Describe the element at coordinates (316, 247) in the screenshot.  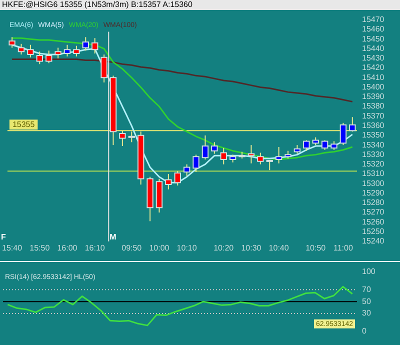
I see `x-tick-label: 10:50` at that location.